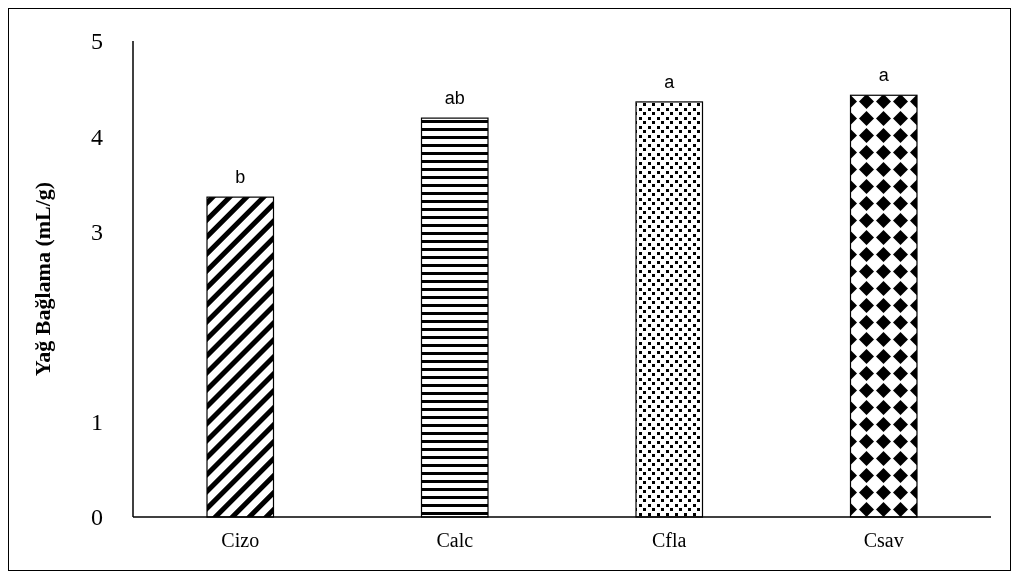 The image size is (1019, 579). What do you see at coordinates (455, 540) in the screenshot?
I see `x-tick-label: Calc` at bounding box center [455, 540].